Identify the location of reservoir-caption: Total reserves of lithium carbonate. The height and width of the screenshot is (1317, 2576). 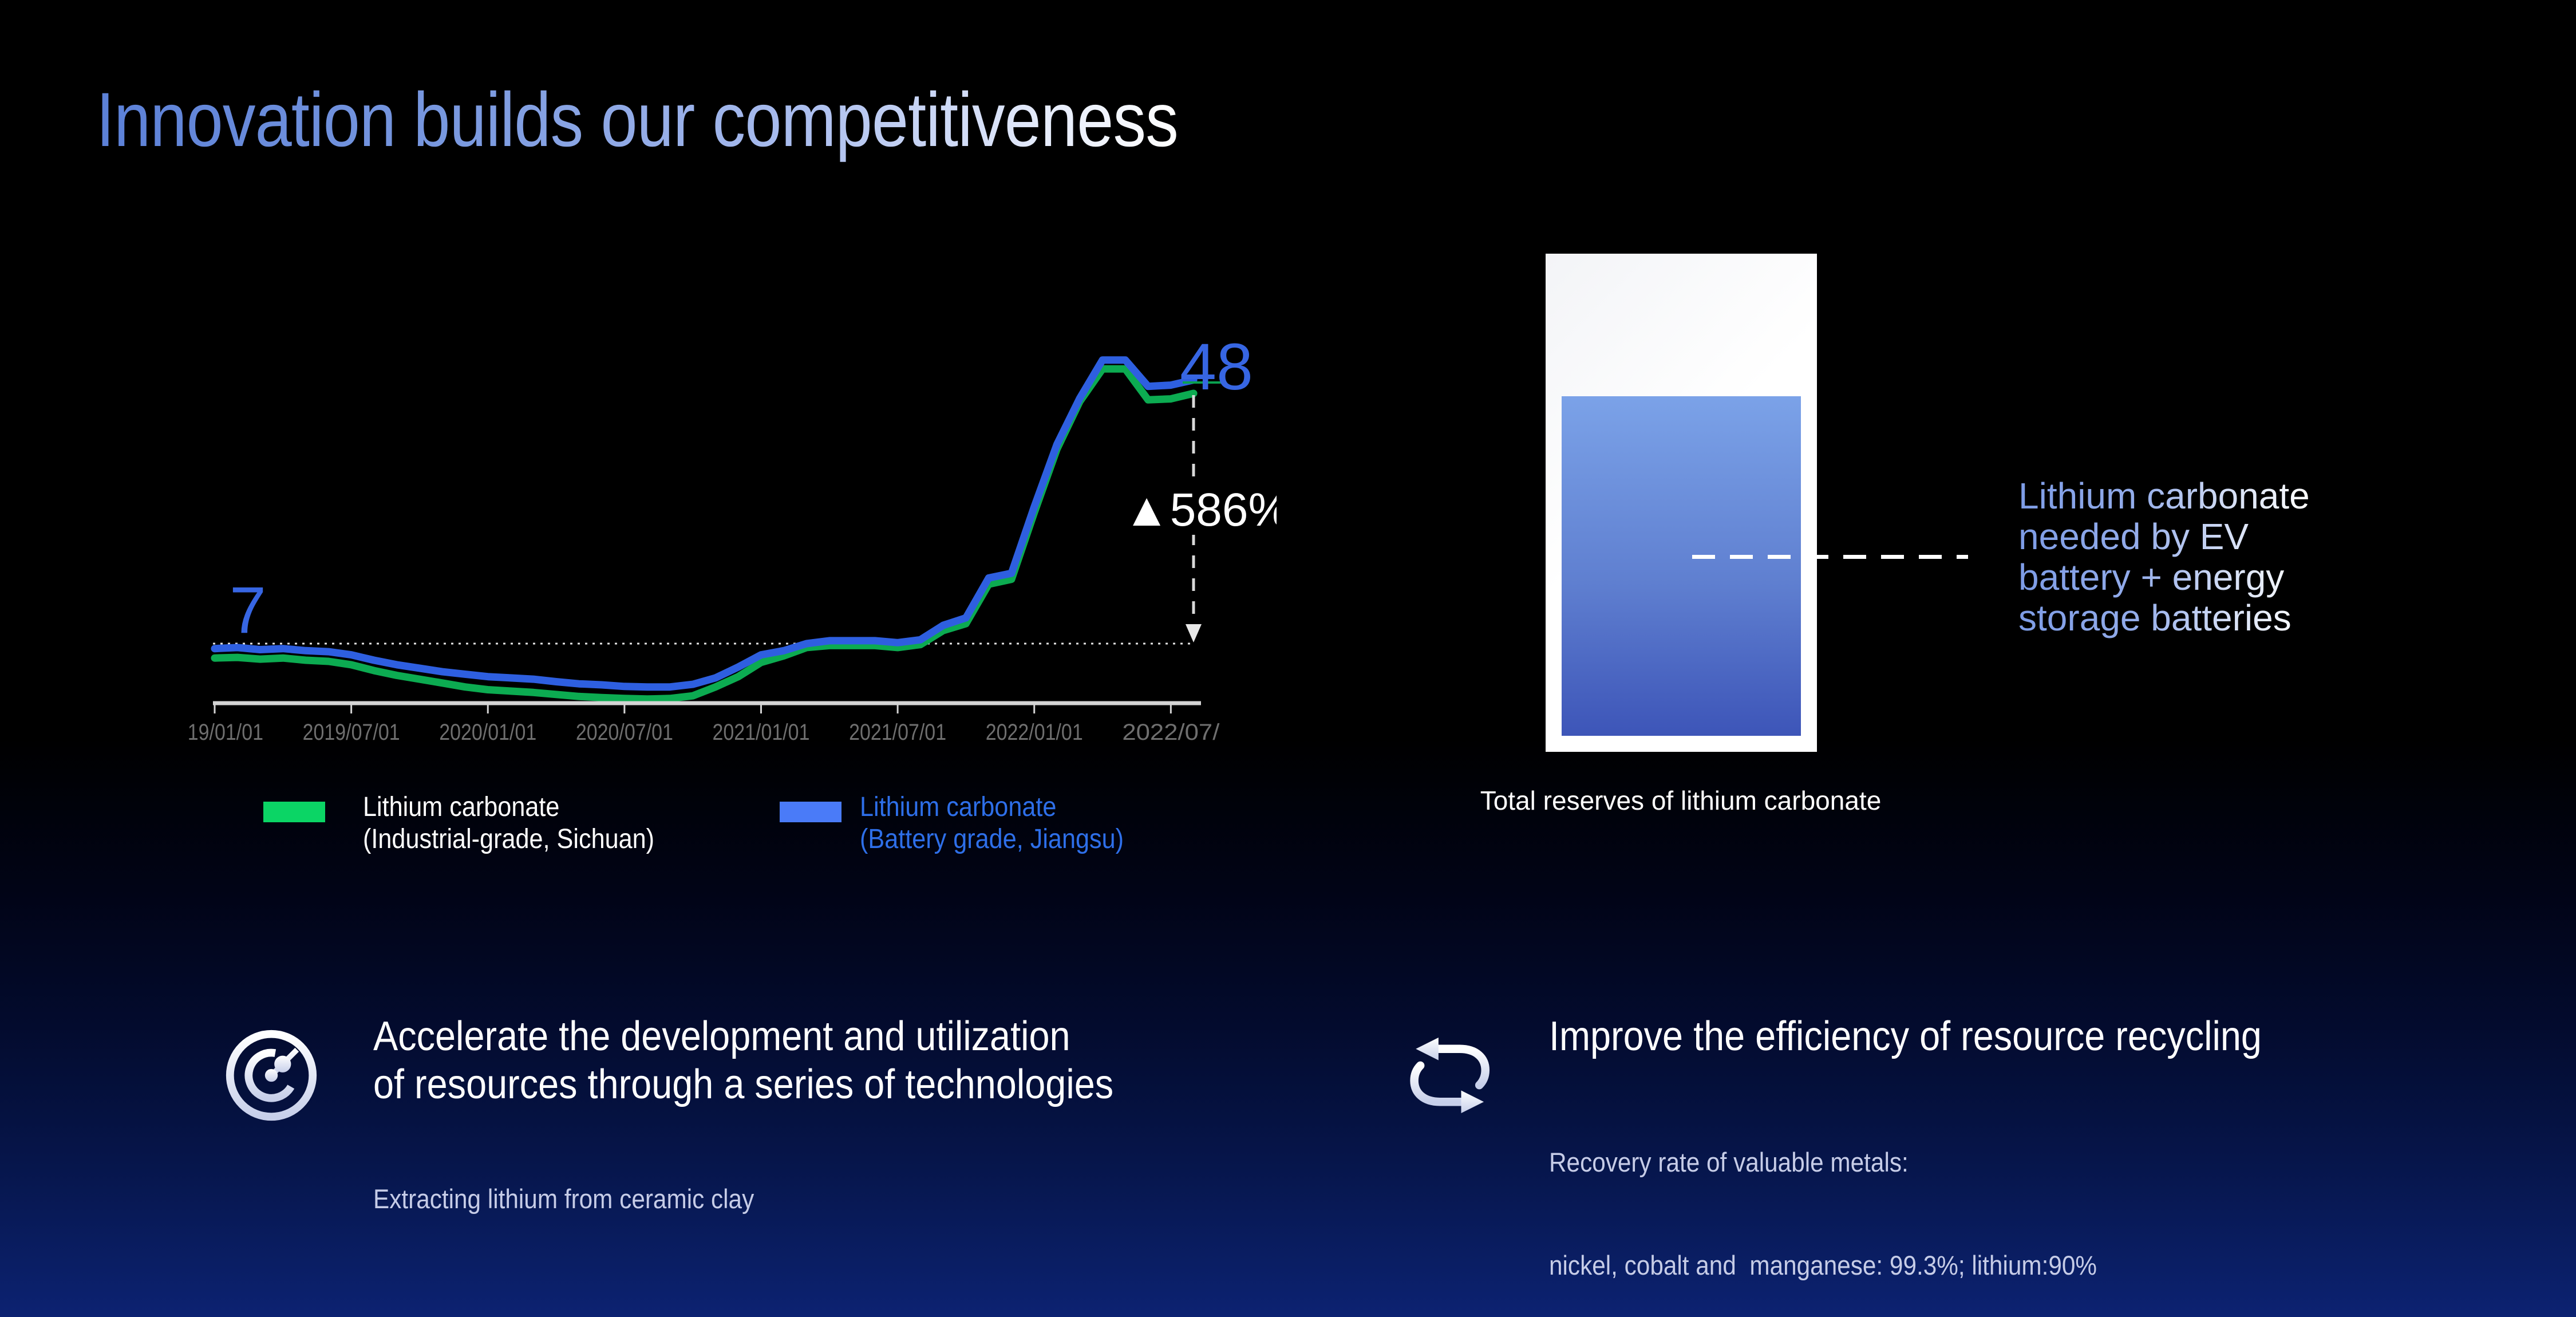
(1681, 800).